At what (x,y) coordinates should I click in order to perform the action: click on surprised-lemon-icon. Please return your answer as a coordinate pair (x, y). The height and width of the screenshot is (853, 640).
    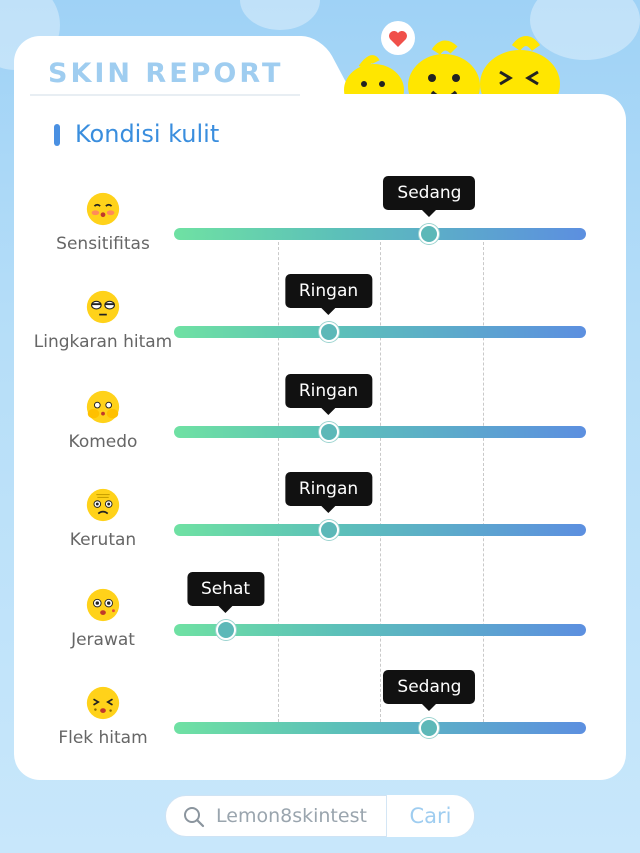
    Looking at the image, I should click on (103, 605).